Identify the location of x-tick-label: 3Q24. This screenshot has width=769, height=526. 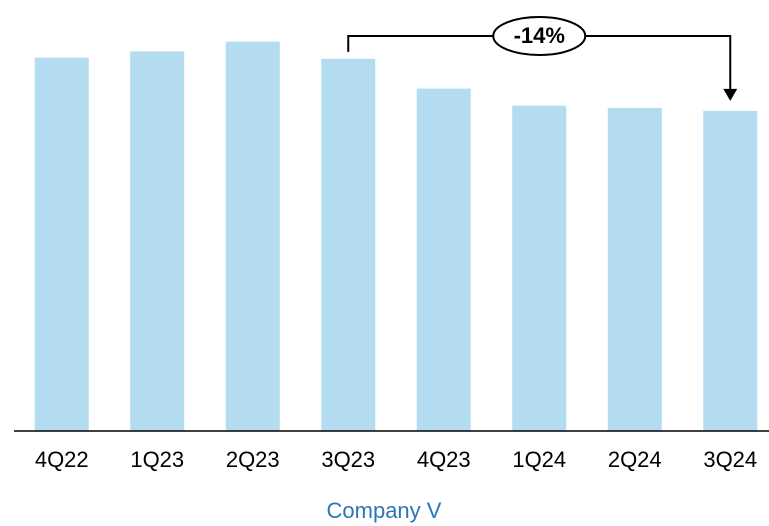
(730, 459).